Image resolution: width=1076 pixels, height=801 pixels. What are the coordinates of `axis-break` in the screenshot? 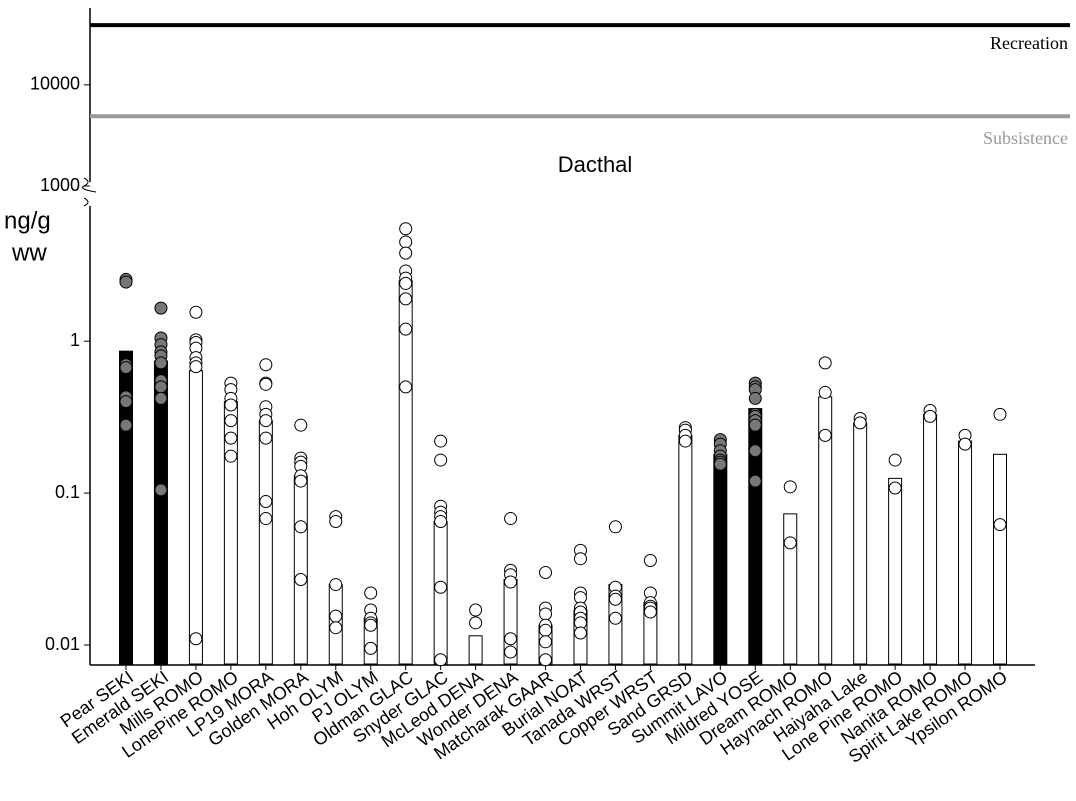 It's located at (86, 202).